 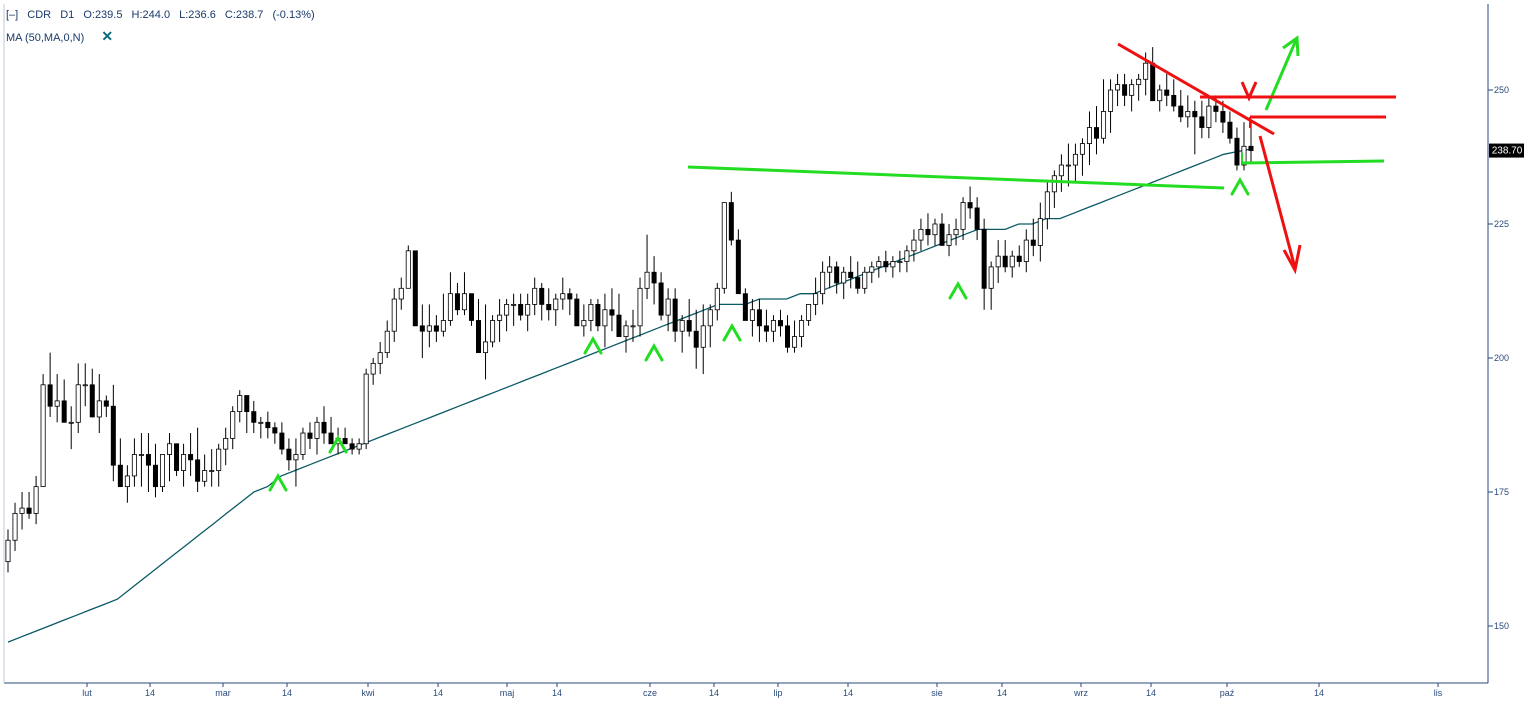 I want to click on collapse-icon: [–], so click(x=12, y=15).